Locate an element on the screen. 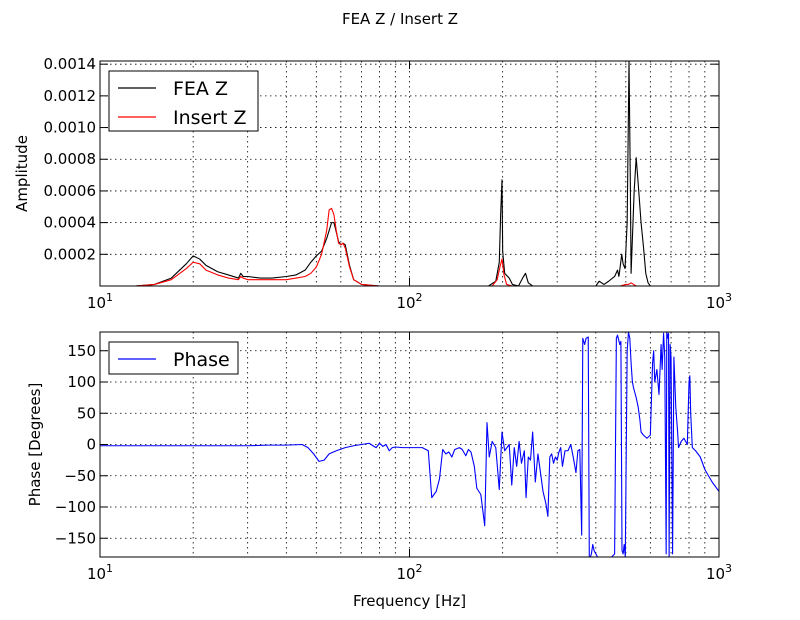 The height and width of the screenshot is (620, 800). y-tick-label: 0.0008 is located at coordinates (70, 159).